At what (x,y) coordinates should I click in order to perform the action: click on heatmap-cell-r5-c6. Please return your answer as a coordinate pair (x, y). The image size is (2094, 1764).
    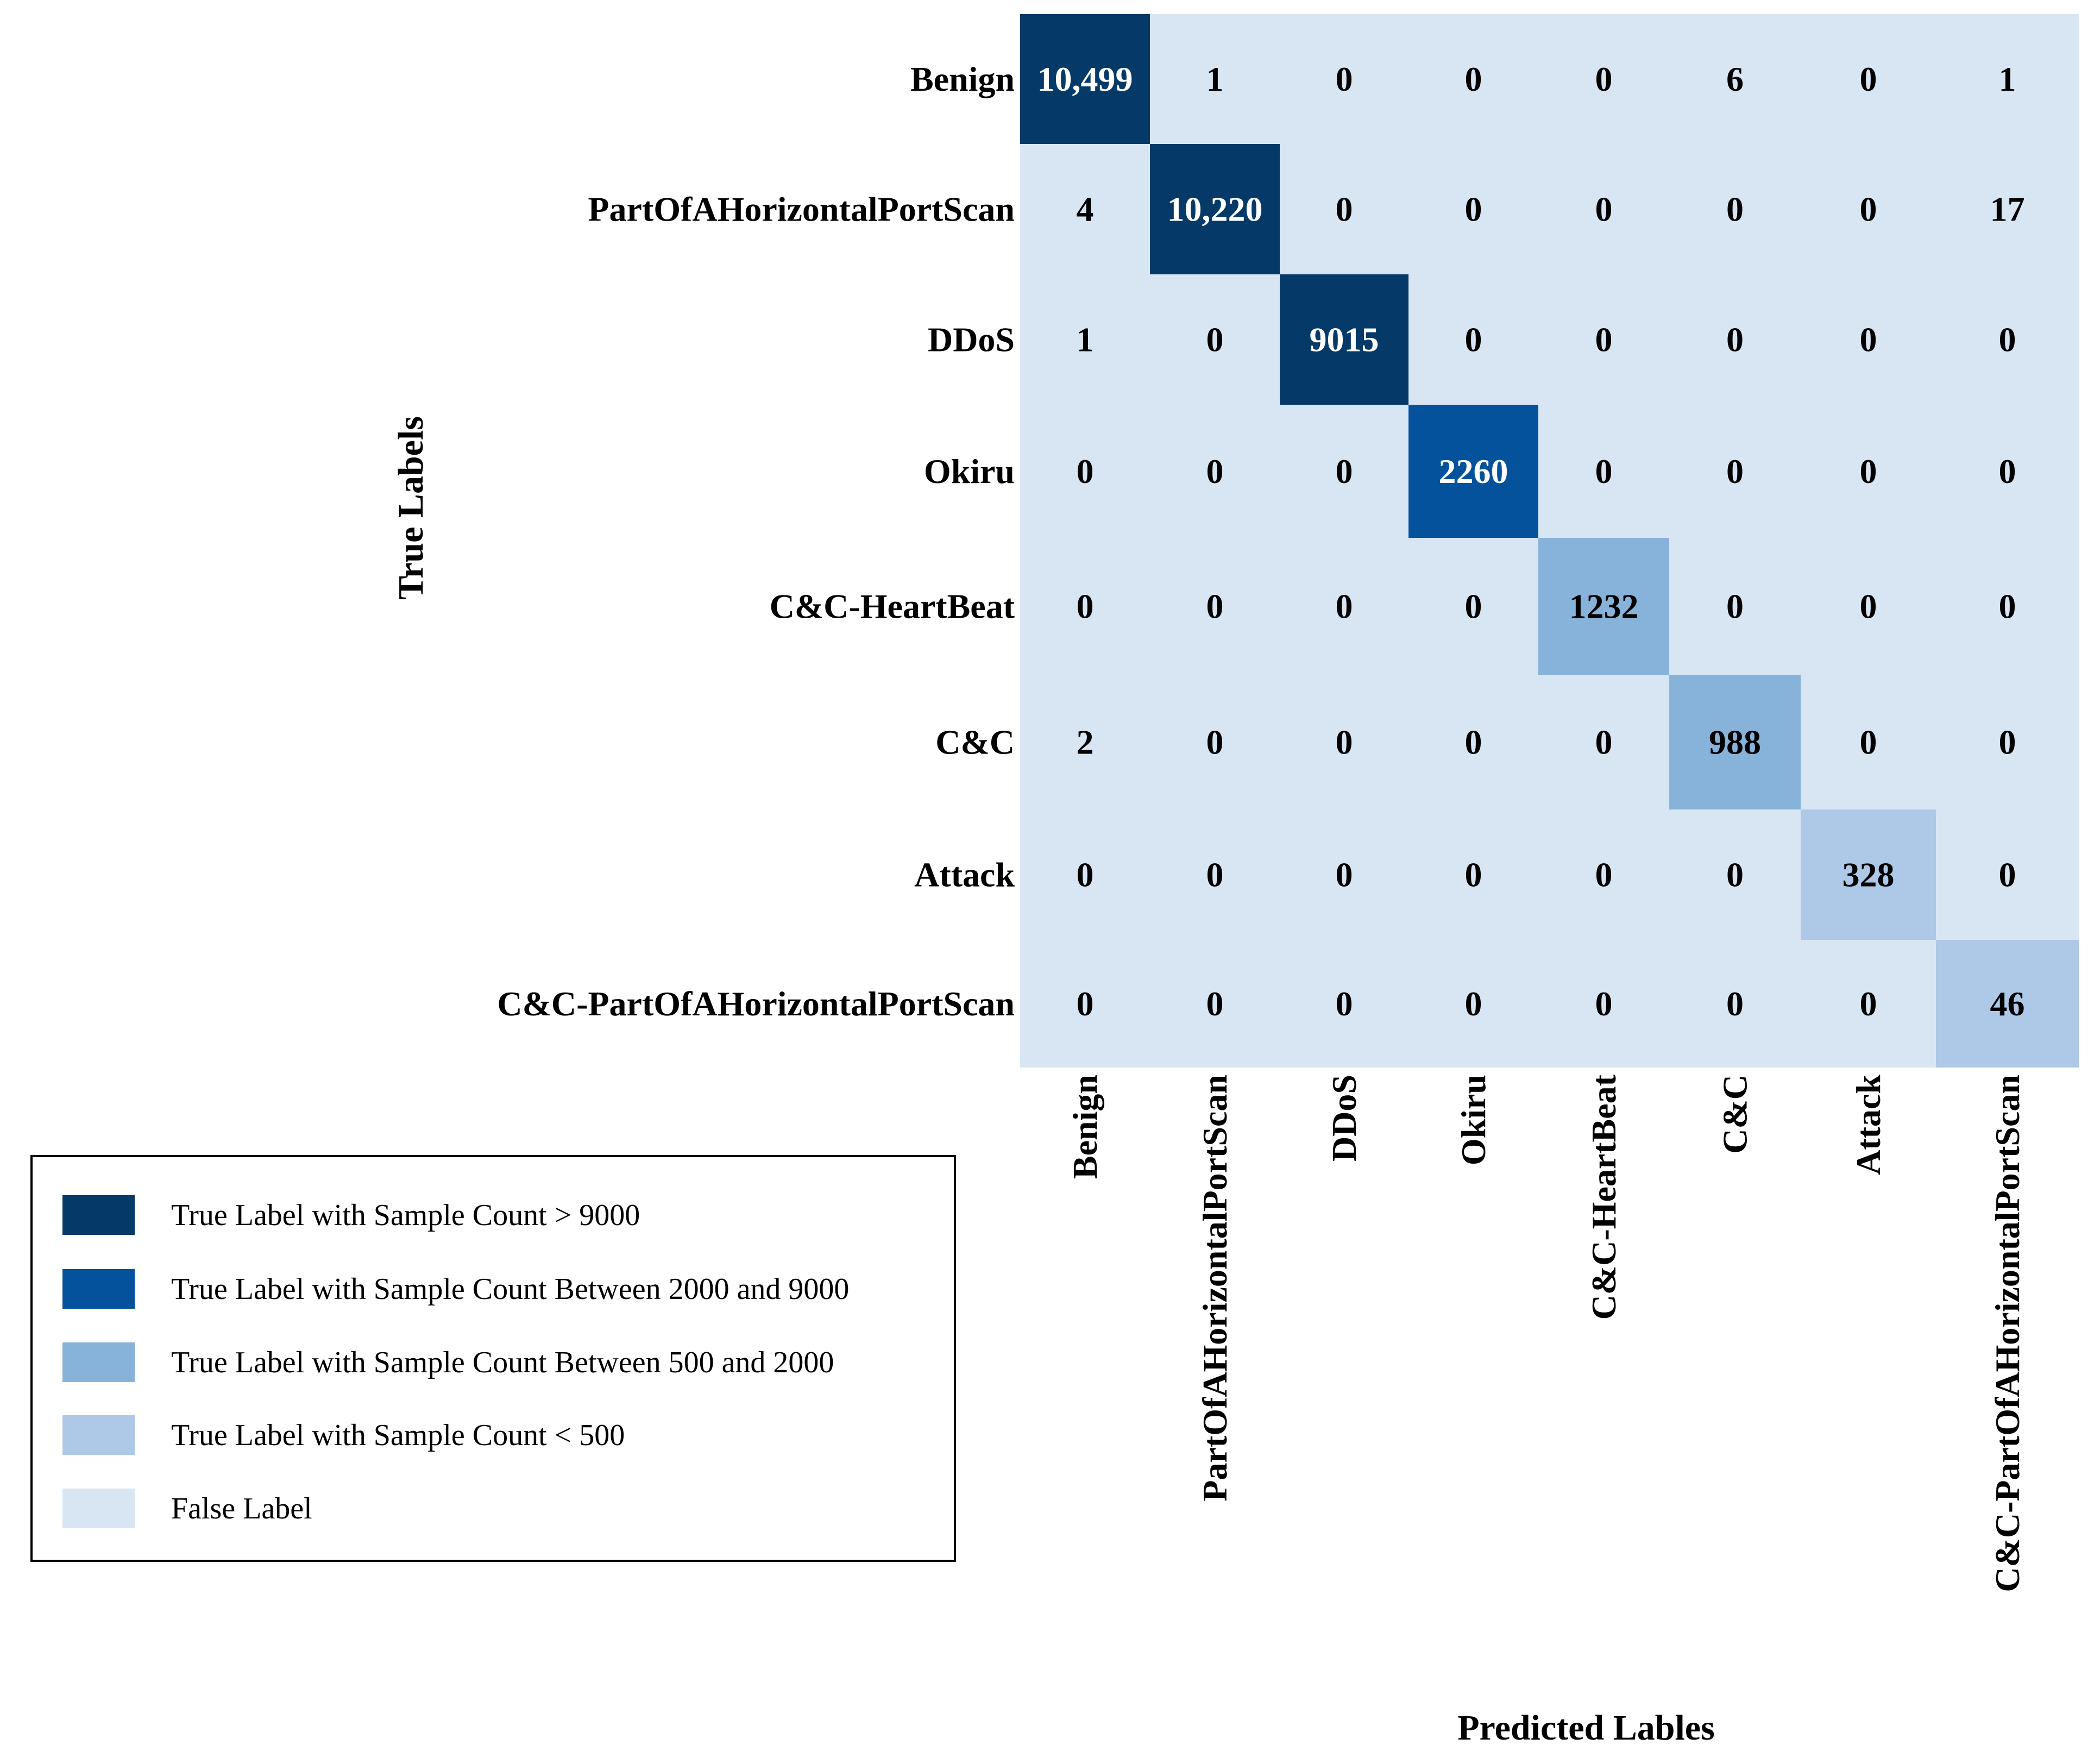
    Looking at the image, I should click on (1868, 742).